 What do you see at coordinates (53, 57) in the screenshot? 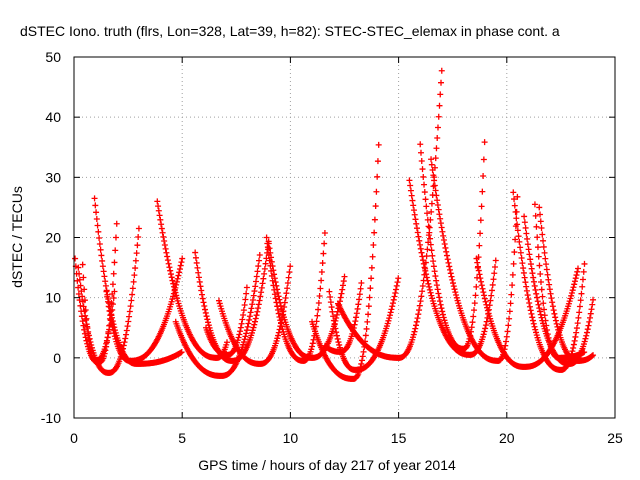
I see `y-tick-label: 50` at bounding box center [53, 57].